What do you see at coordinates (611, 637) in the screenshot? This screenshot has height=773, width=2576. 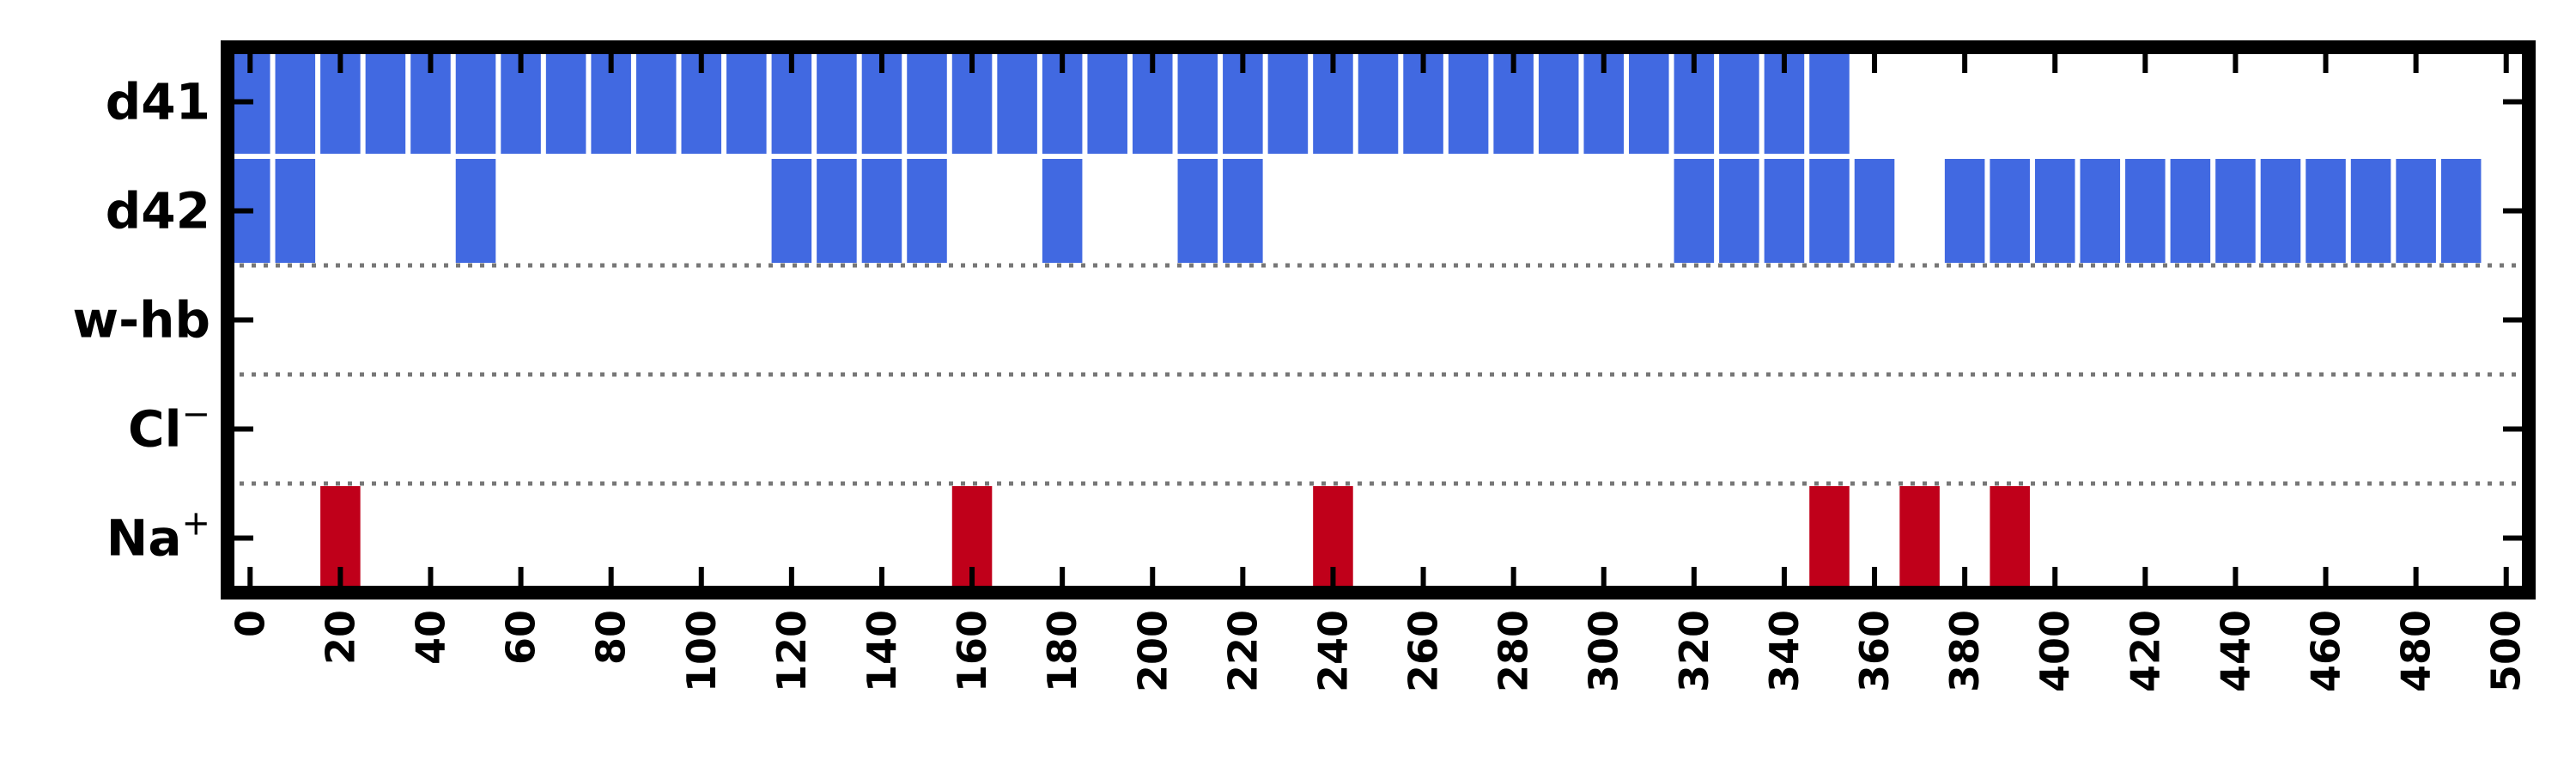 I see `x-tick-label-80: 80` at bounding box center [611, 637].